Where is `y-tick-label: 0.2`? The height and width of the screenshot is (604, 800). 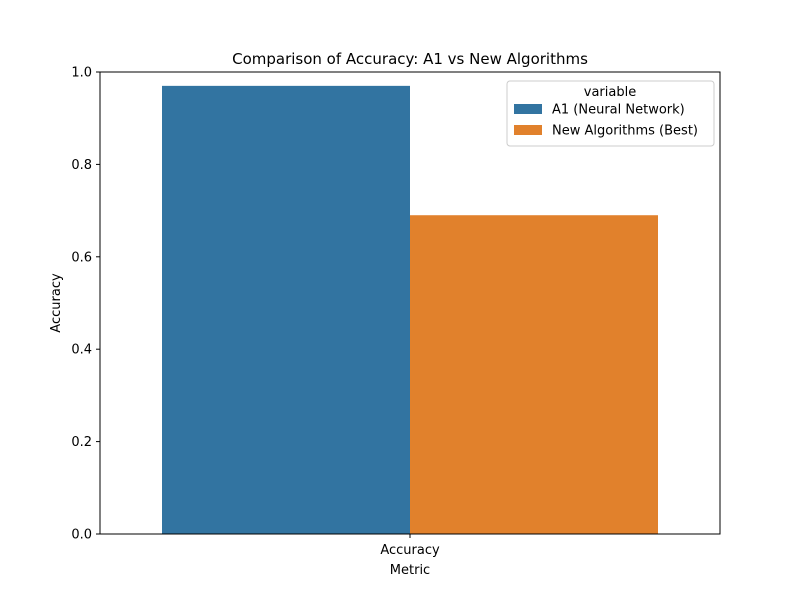 y-tick-label: 0.2 is located at coordinates (81, 442).